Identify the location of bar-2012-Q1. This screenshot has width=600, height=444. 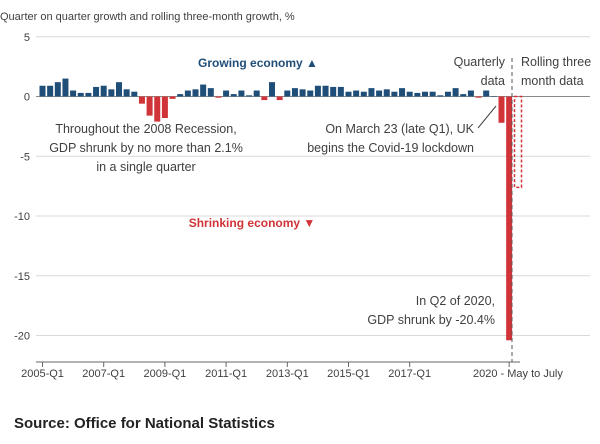
(256, 93).